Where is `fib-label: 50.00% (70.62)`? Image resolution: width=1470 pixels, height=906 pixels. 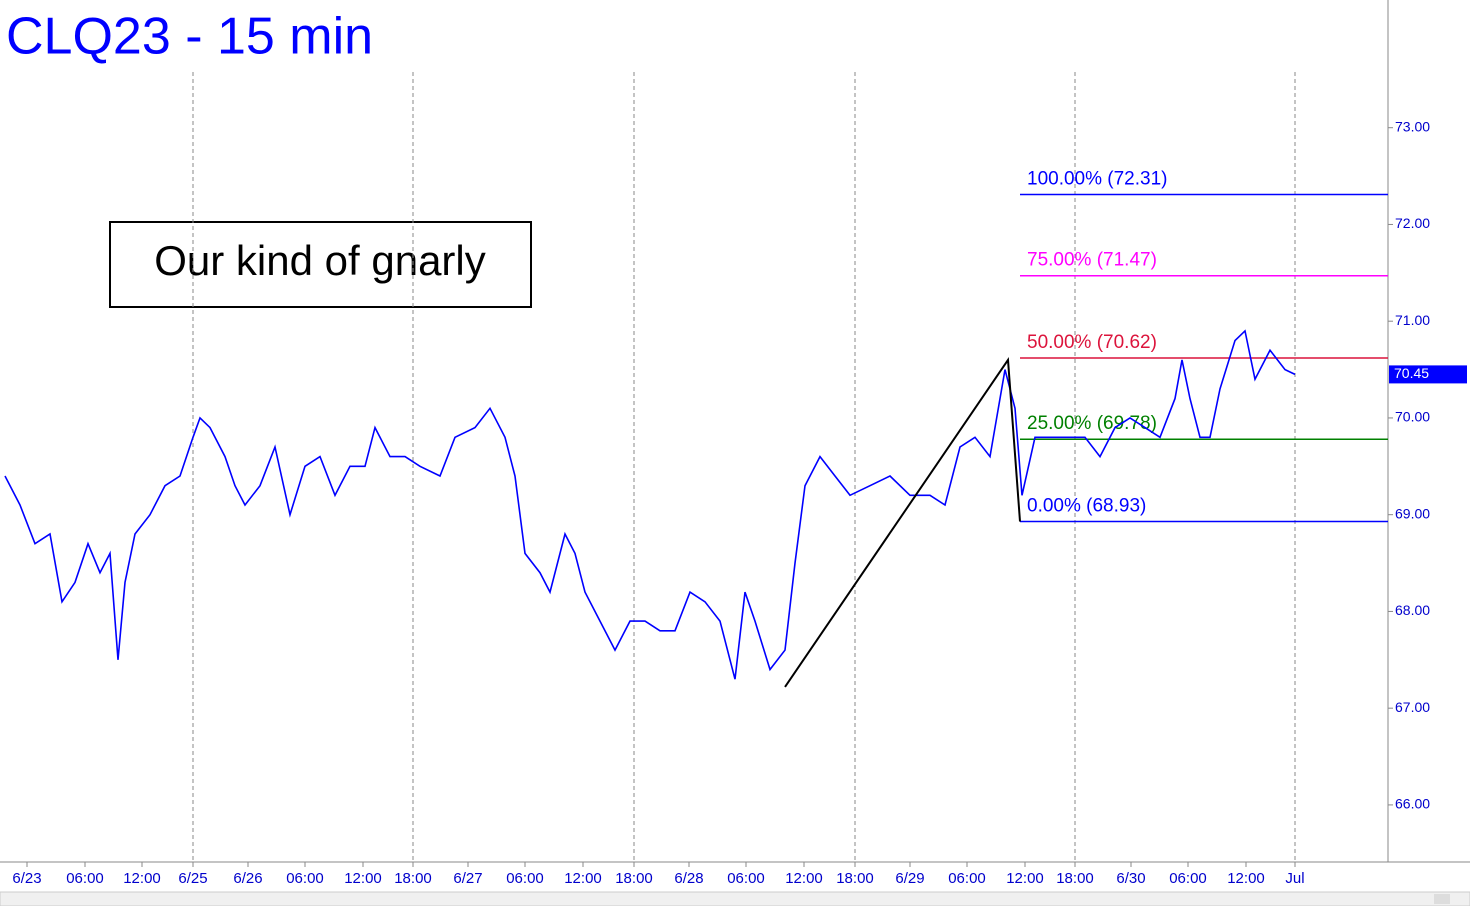
fib-label: 50.00% (70.62) is located at coordinates (1092, 342).